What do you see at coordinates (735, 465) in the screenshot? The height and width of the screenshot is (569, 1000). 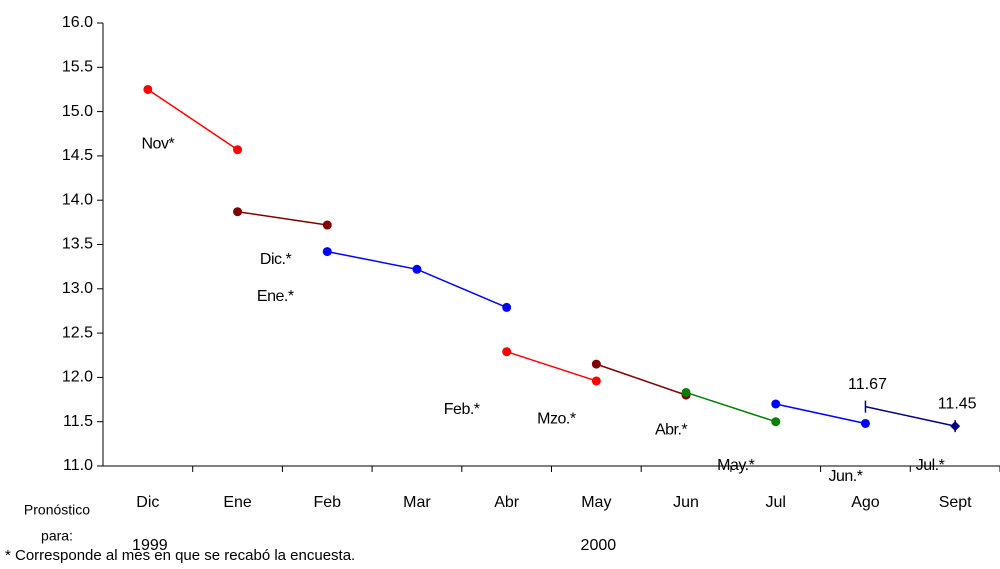 I see `series-name: May.*` at bounding box center [735, 465].